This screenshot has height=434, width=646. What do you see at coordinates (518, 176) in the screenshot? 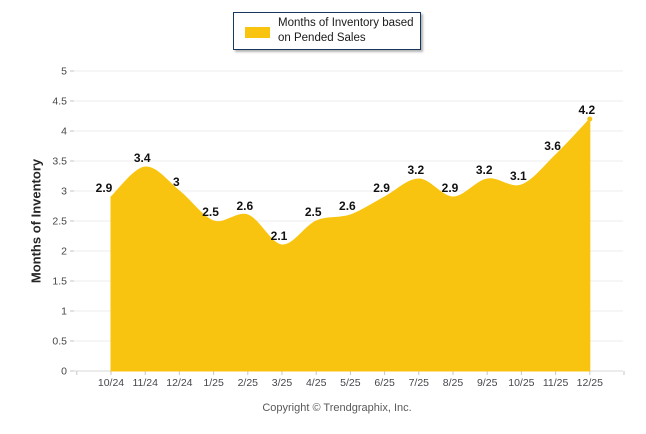
I see `data-label: 3.1` at bounding box center [518, 176].